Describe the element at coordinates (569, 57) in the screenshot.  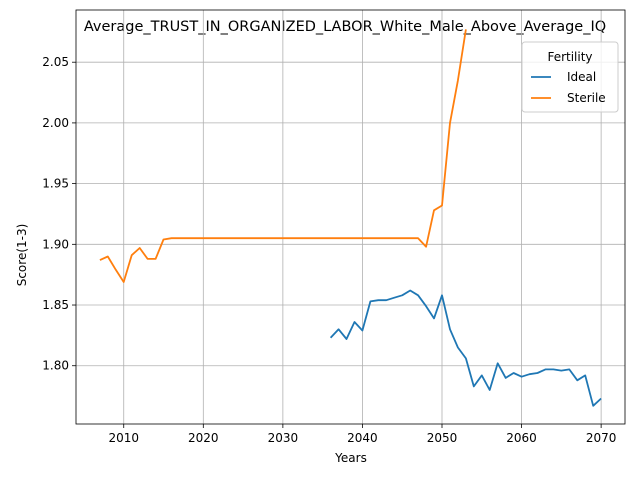
I see `legend-title: Fertility` at that location.